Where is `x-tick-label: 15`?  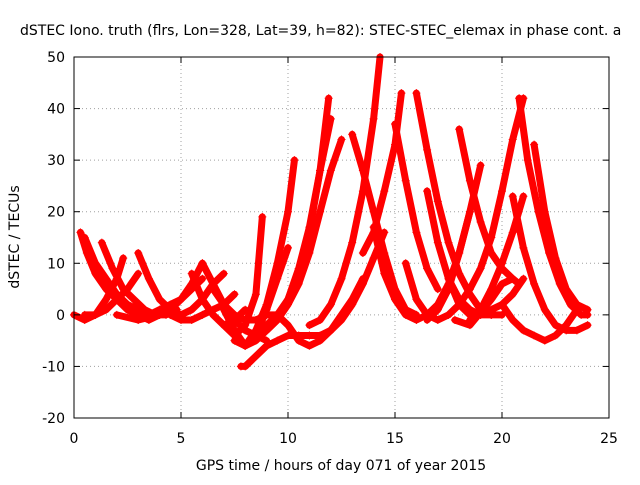
x-tick-label: 15 is located at coordinates (395, 439).